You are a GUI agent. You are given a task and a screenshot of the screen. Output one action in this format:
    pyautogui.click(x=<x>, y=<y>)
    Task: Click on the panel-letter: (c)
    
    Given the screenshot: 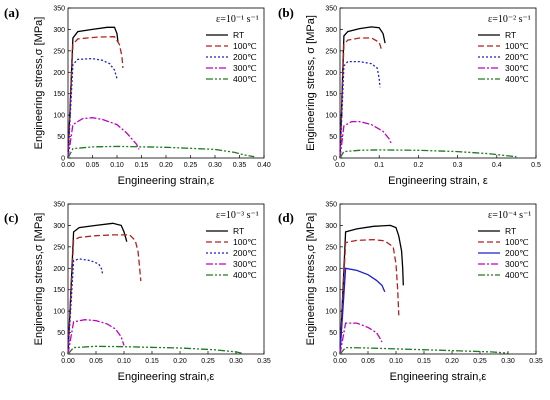 What is the action you would take?
    pyautogui.click(x=11, y=217)
    